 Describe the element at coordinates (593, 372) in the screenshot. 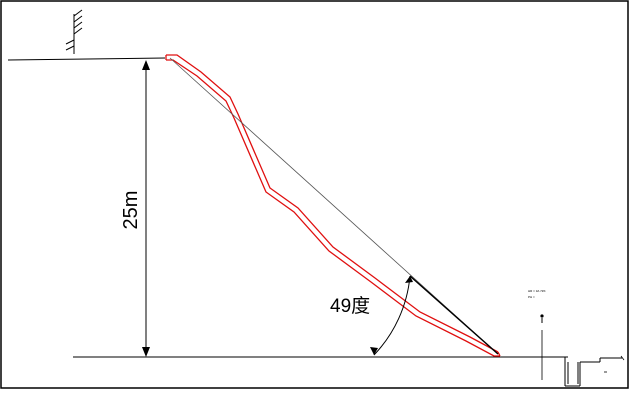

I see `culvert-box` at that location.